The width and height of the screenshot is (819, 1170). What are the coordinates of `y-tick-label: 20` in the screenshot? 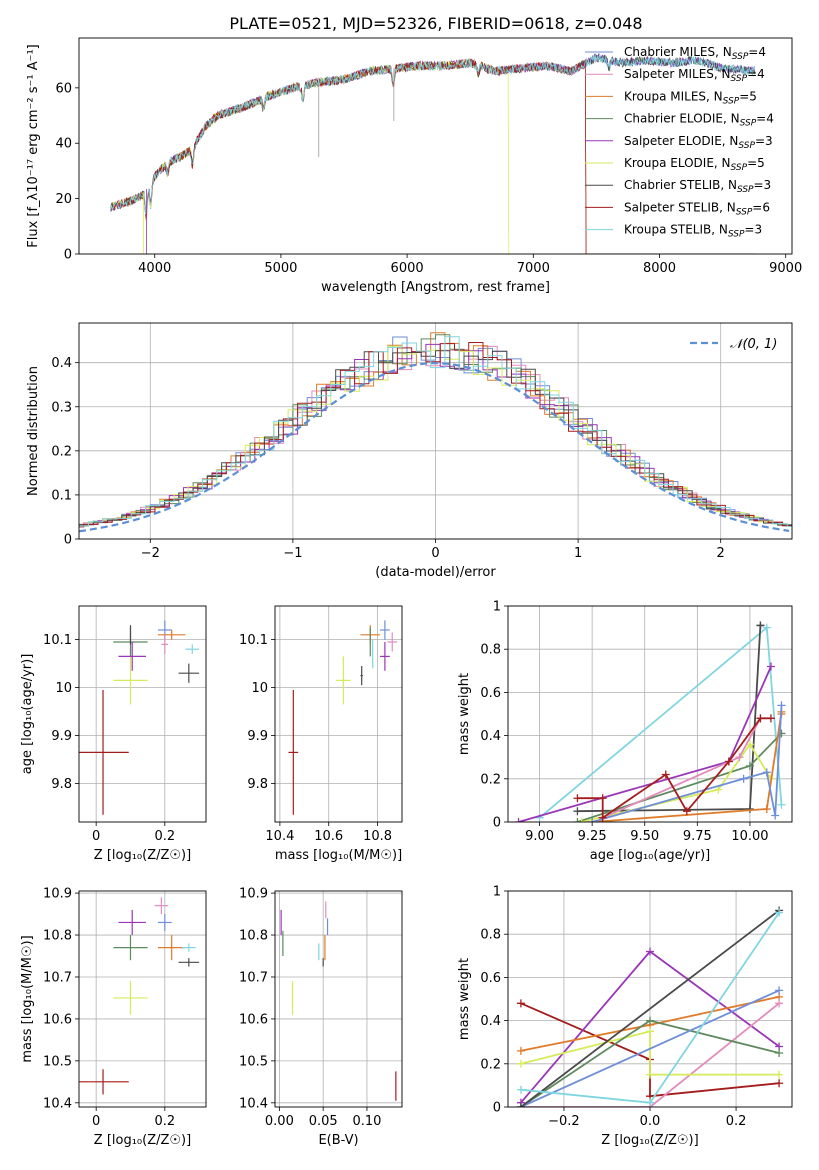 It's located at (63, 199).